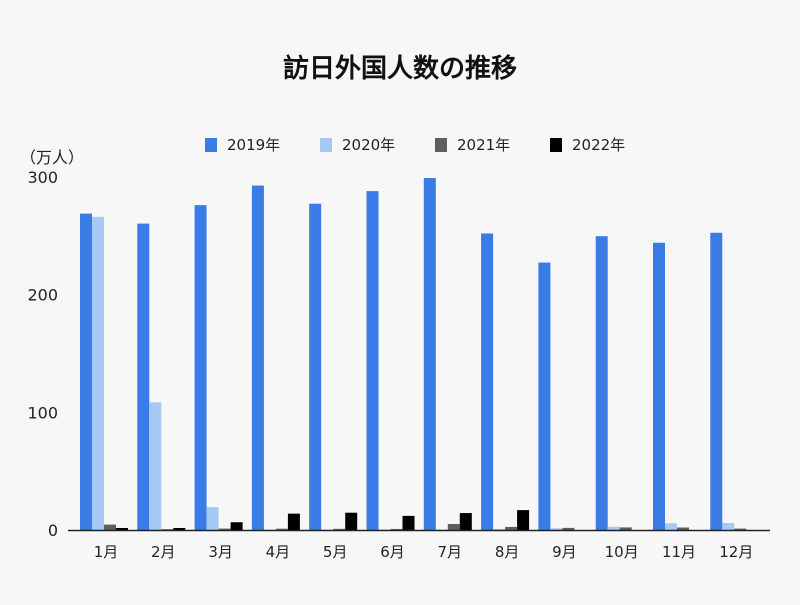 The image size is (800, 605). Describe the element at coordinates (622, 552) in the screenshot. I see `x-tick-label: 10月` at that location.